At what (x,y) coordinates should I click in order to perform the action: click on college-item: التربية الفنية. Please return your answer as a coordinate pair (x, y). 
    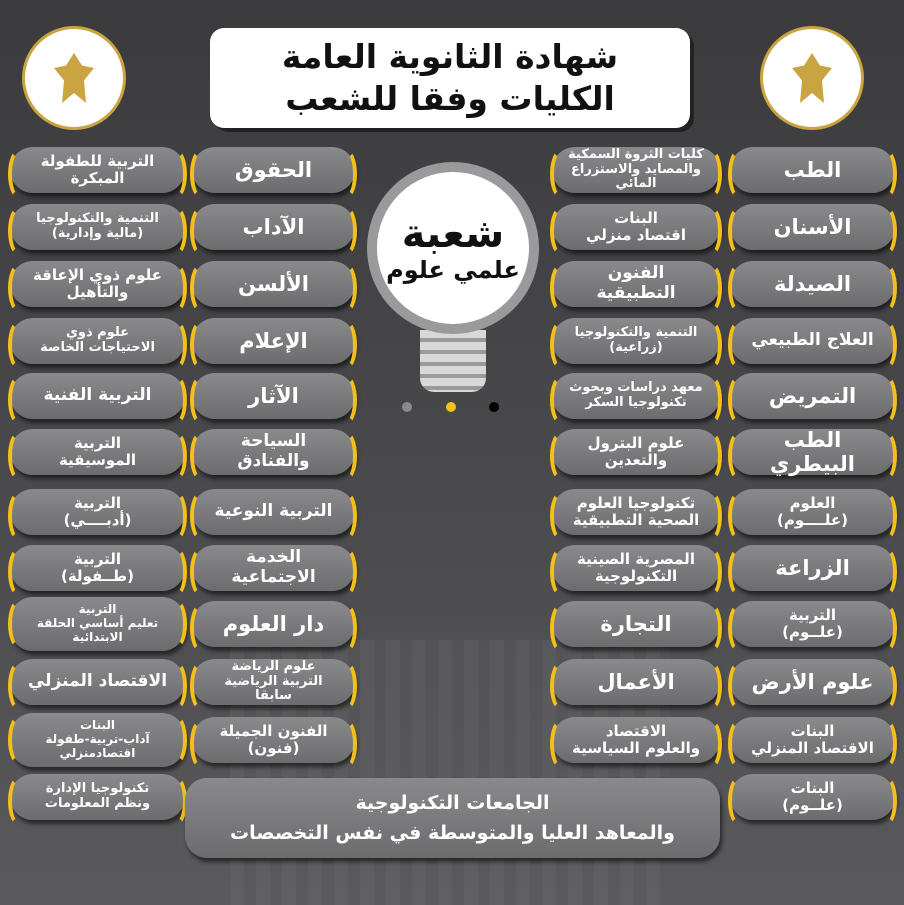
    Looking at the image, I should click on (97, 399).